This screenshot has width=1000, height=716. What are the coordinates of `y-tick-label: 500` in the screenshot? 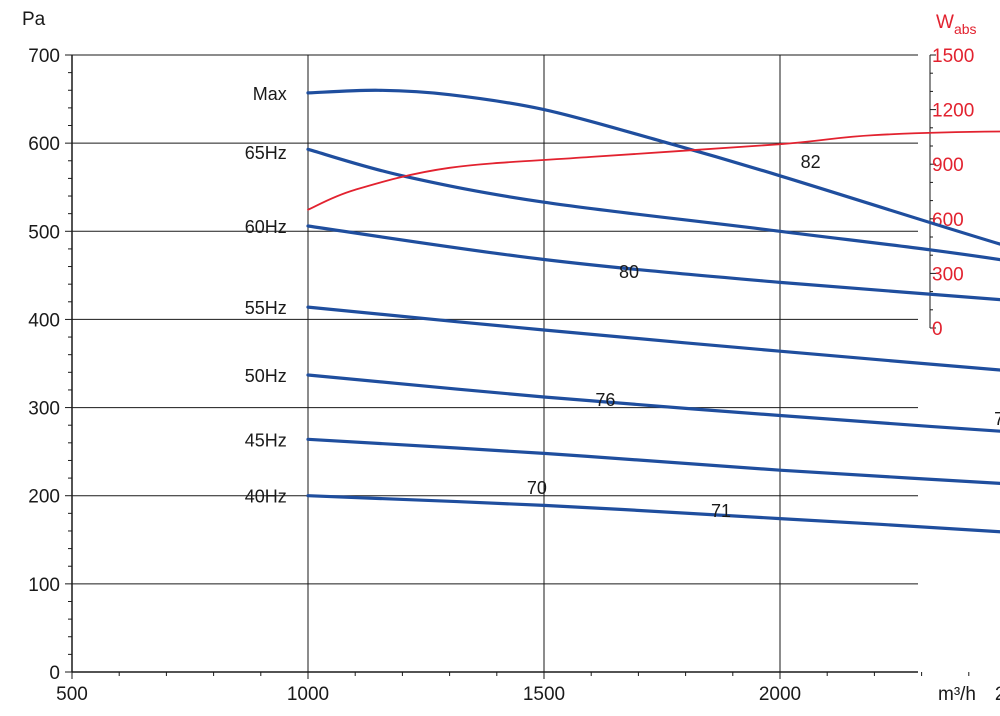 It's located at (44, 232).